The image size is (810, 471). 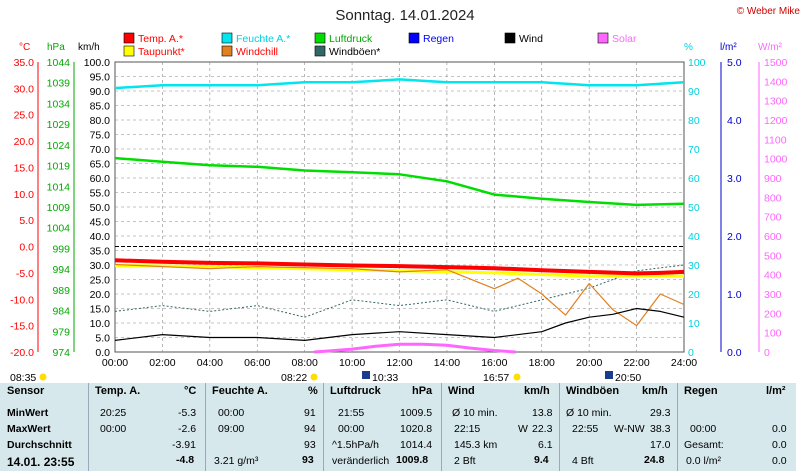 I want to click on pressure-tick-label: 1044, so click(x=59, y=63).